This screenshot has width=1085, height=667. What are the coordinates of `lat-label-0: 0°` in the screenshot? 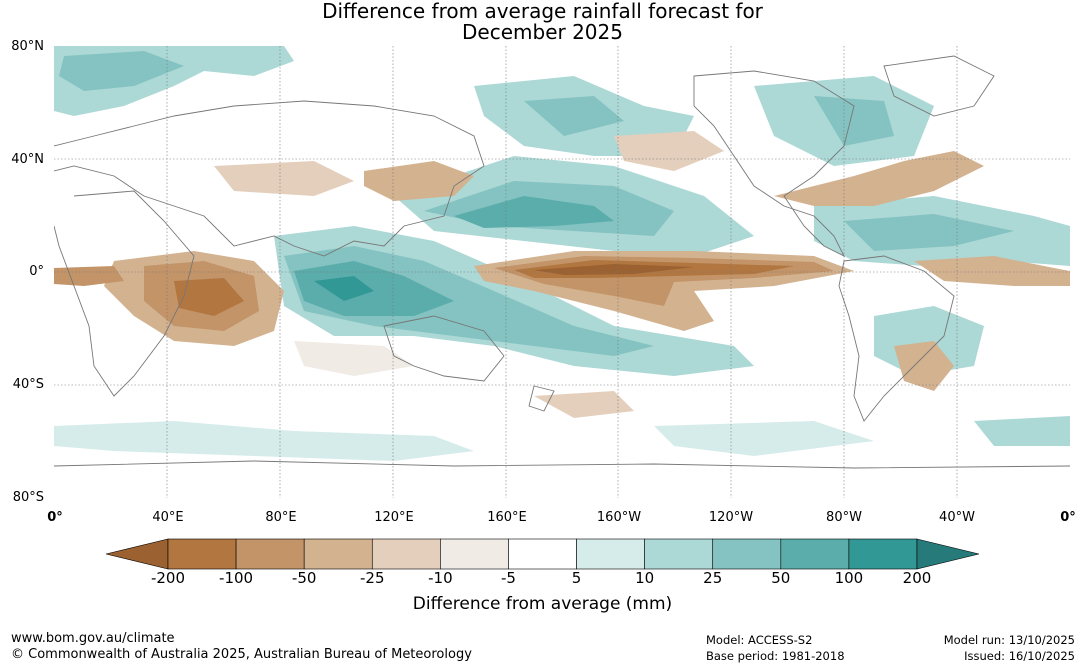 It's located at (36, 271).